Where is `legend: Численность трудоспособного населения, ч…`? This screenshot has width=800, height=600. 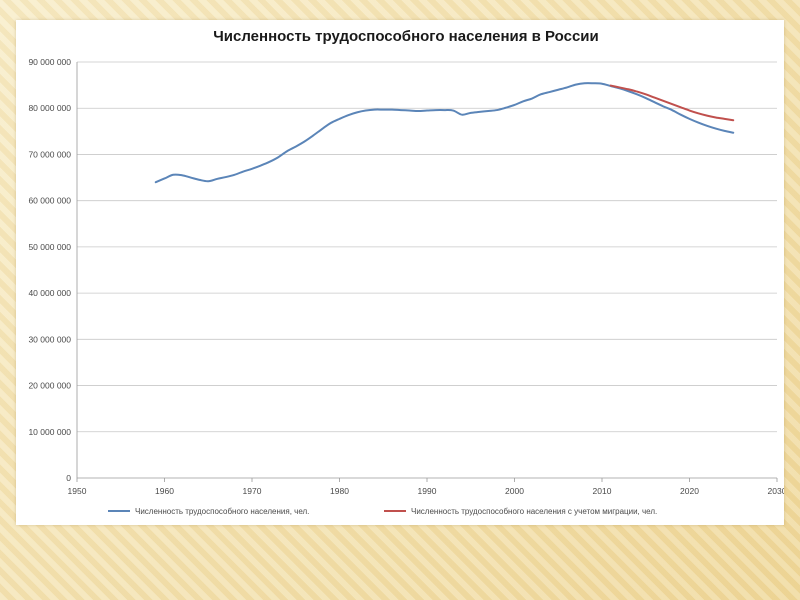 legend: Численность трудоспособного населения, ч… is located at coordinates (382, 511).